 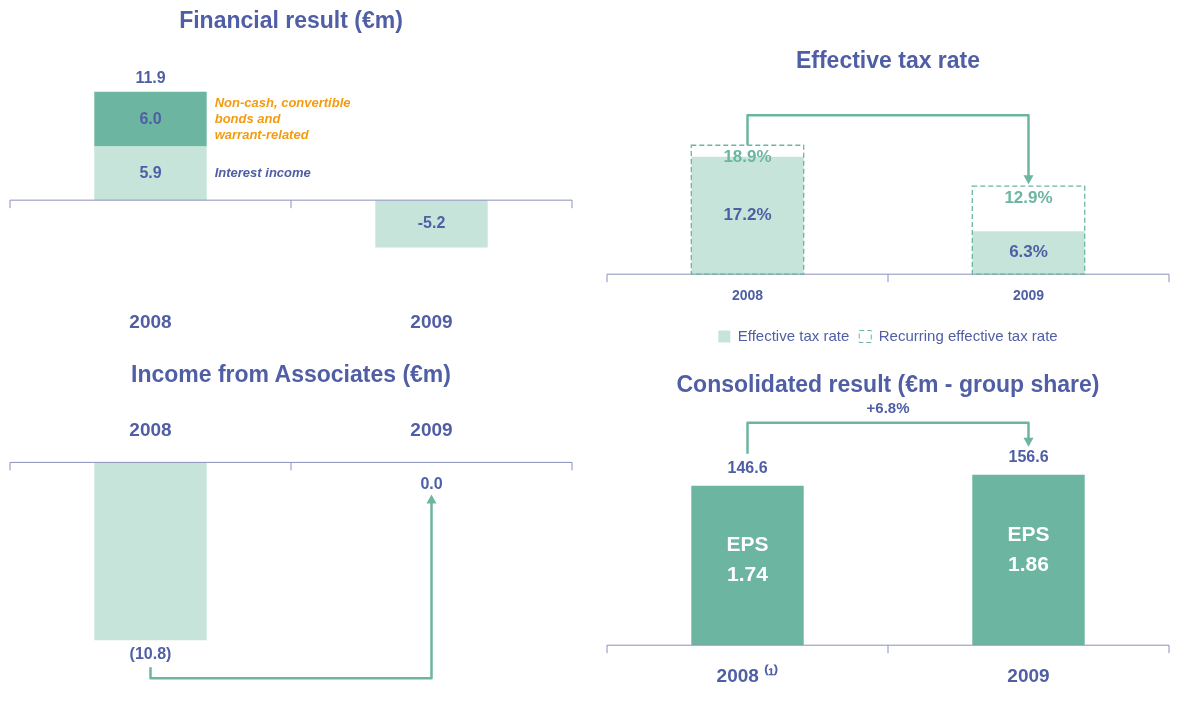 I want to click on data-label: -5.2, so click(x=431, y=223).